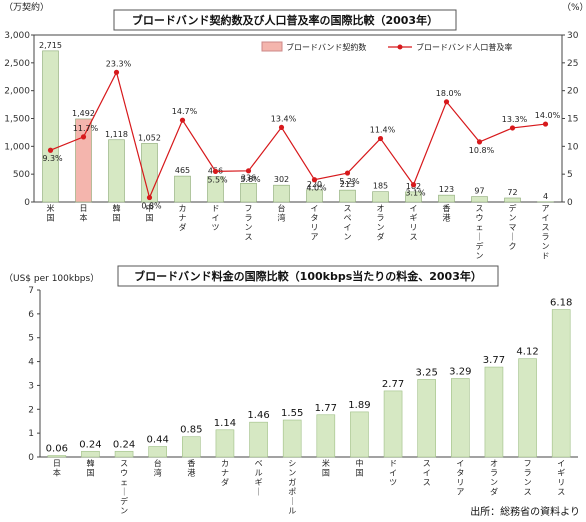 This screenshot has height=522, width=586. Describe the element at coordinates (17, 64) in the screenshot. I see `chart1-ytick-left: 2,500` at that location.